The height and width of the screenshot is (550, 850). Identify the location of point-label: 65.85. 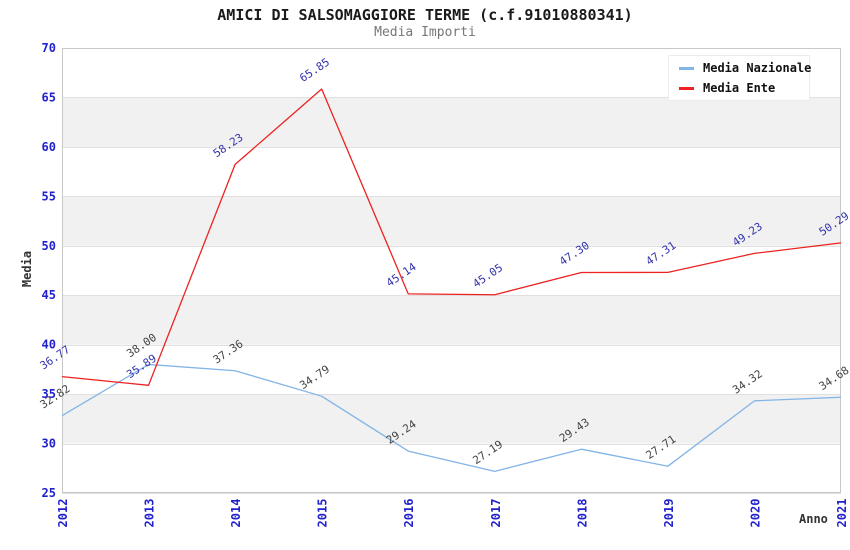
(314, 69).